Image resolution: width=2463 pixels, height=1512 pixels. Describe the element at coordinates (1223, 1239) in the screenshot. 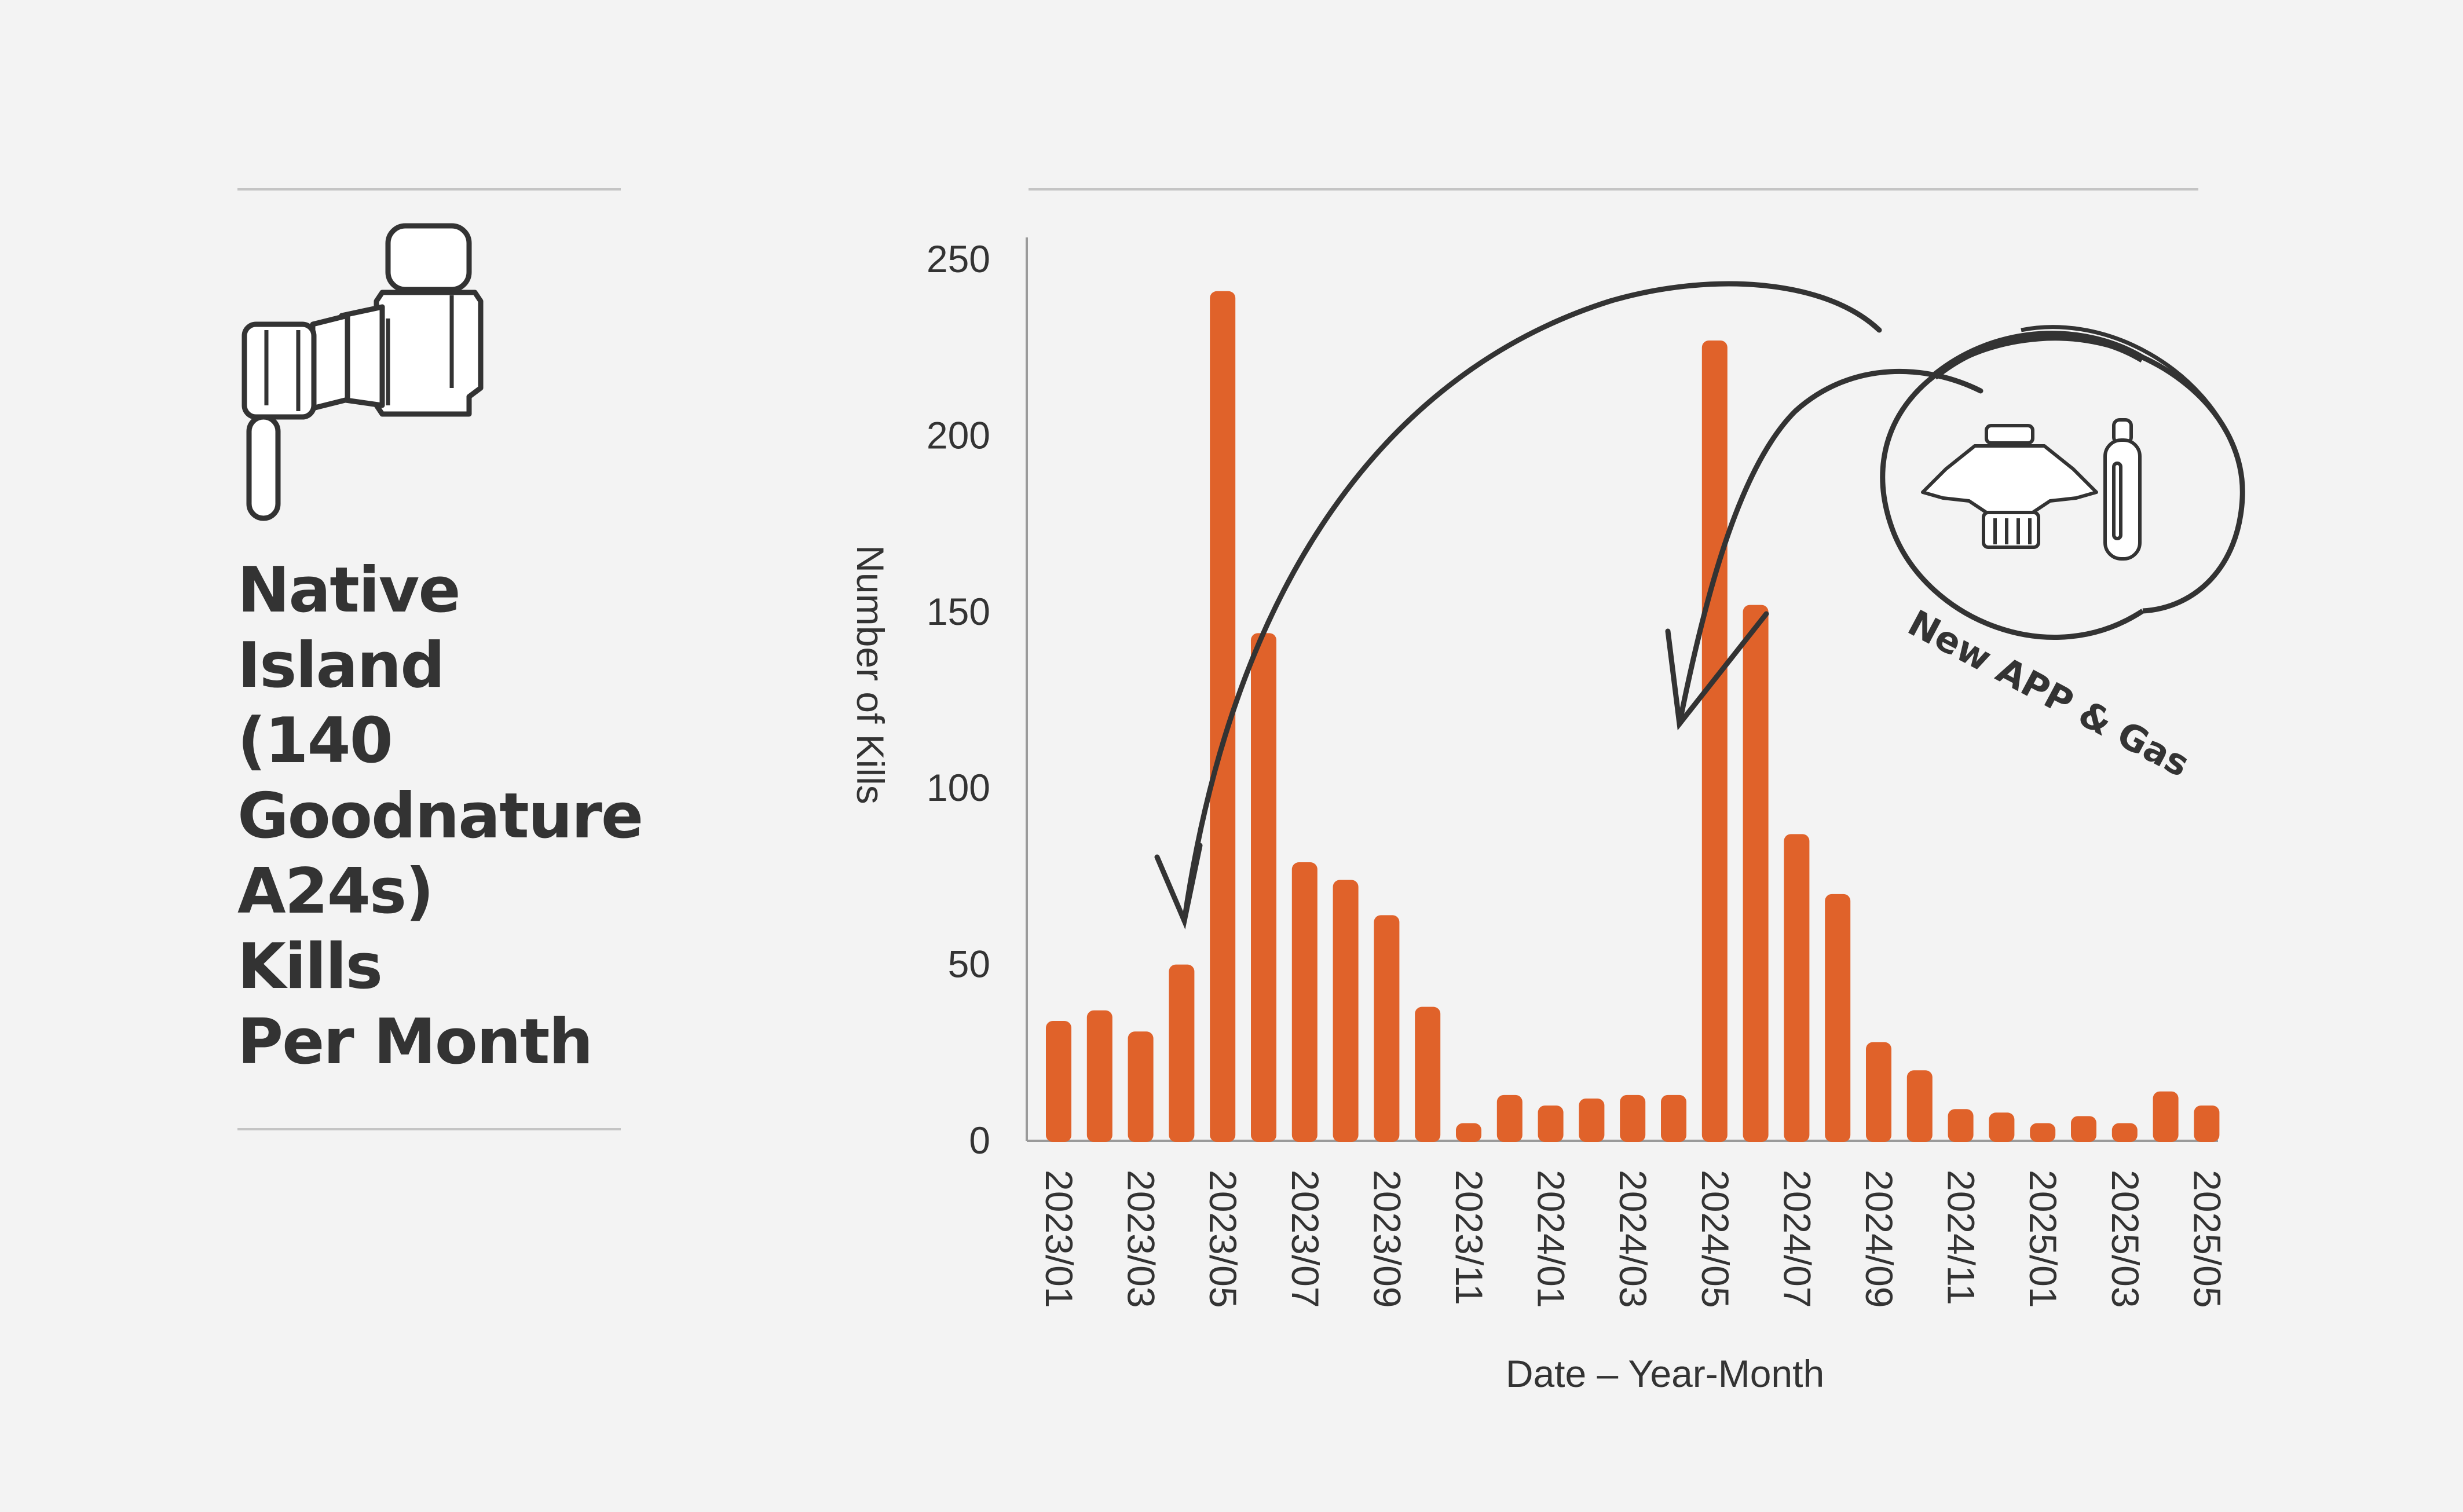

I see `x-tick-label: 2023/05` at that location.